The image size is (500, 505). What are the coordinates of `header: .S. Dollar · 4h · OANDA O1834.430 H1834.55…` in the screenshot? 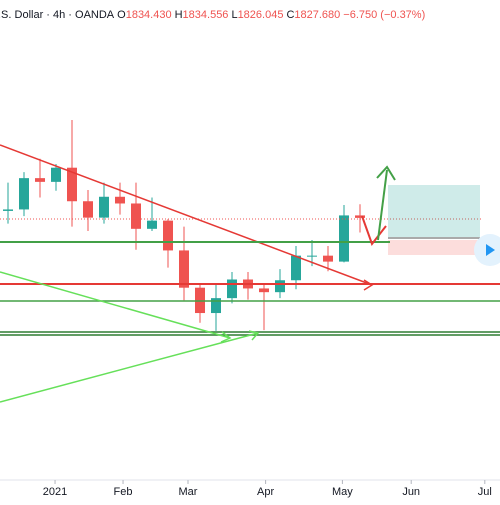 It's located at (212, 15).